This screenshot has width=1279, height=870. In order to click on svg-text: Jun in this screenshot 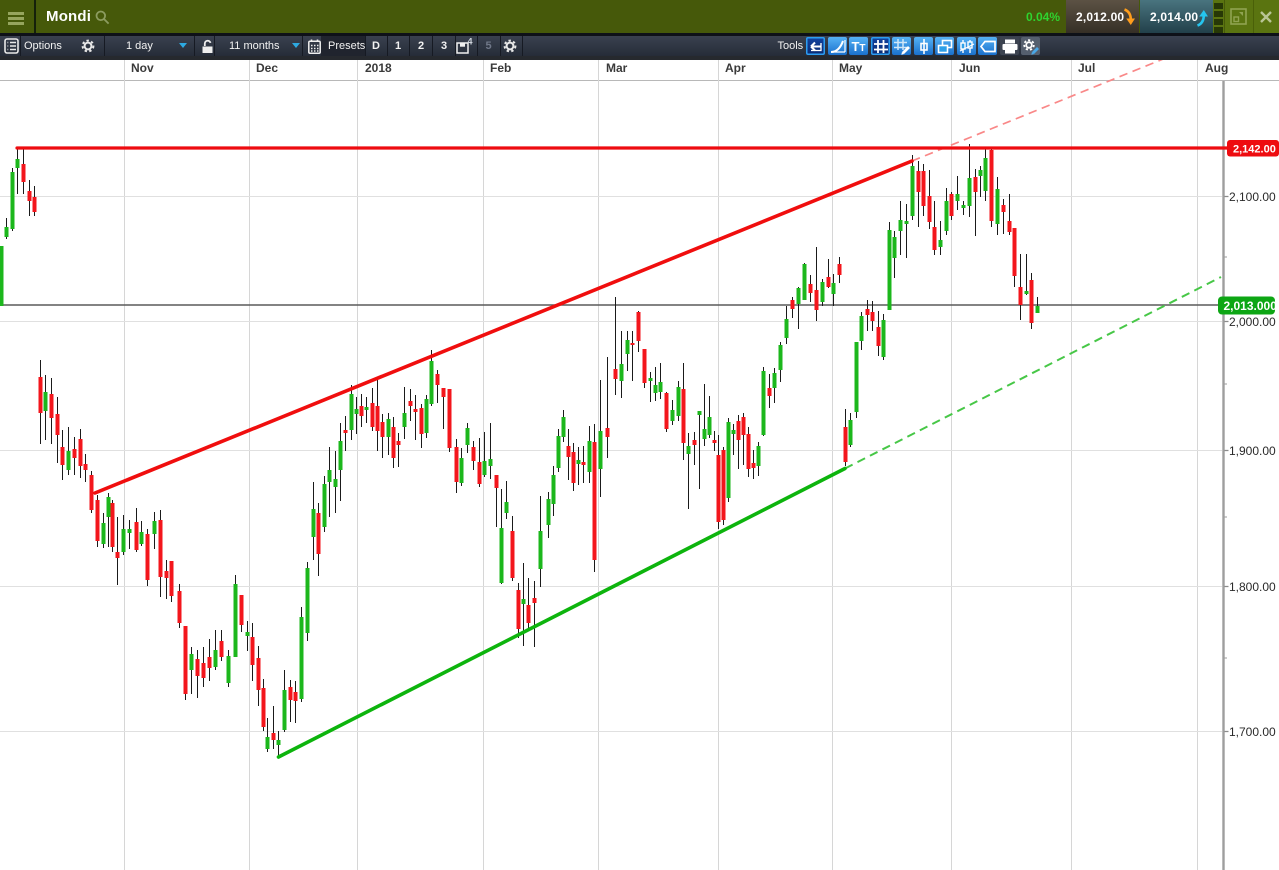, I will do `click(969, 68)`.